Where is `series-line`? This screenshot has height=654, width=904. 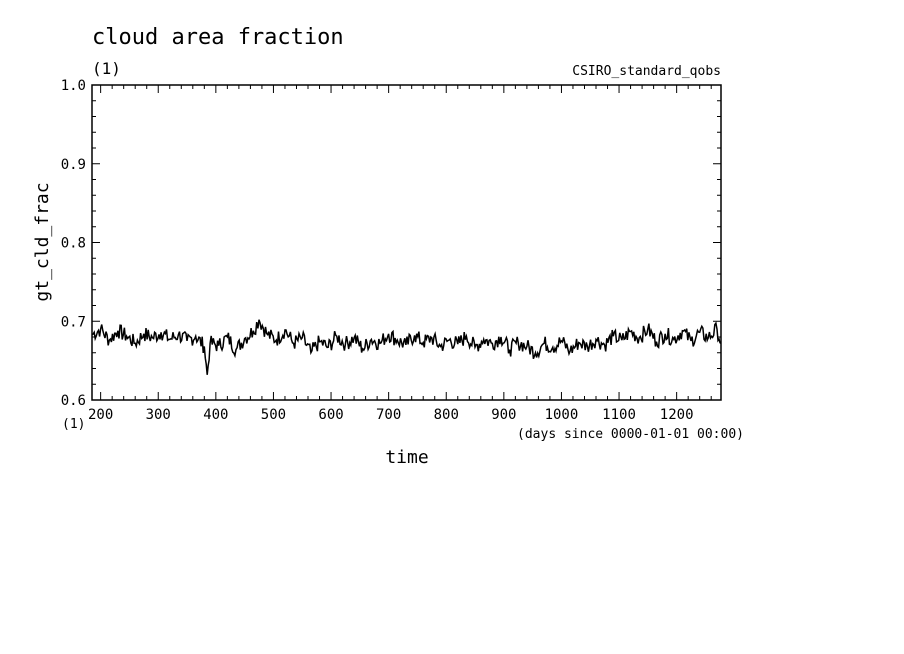 series-line is located at coordinates (406, 347).